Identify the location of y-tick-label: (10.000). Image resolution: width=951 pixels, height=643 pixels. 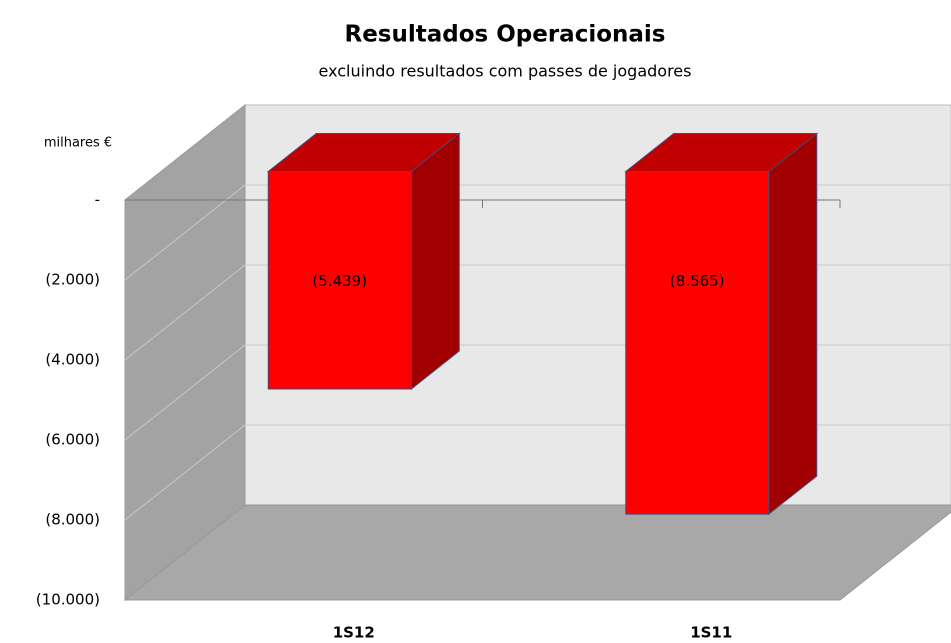
(68, 600).